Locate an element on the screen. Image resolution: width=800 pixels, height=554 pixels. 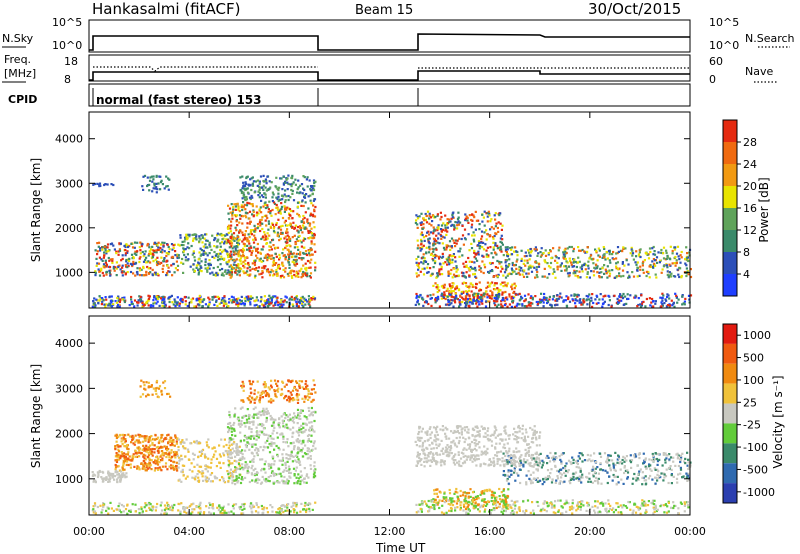
nsky-tick-top: 10^5 is located at coordinates (67, 22).